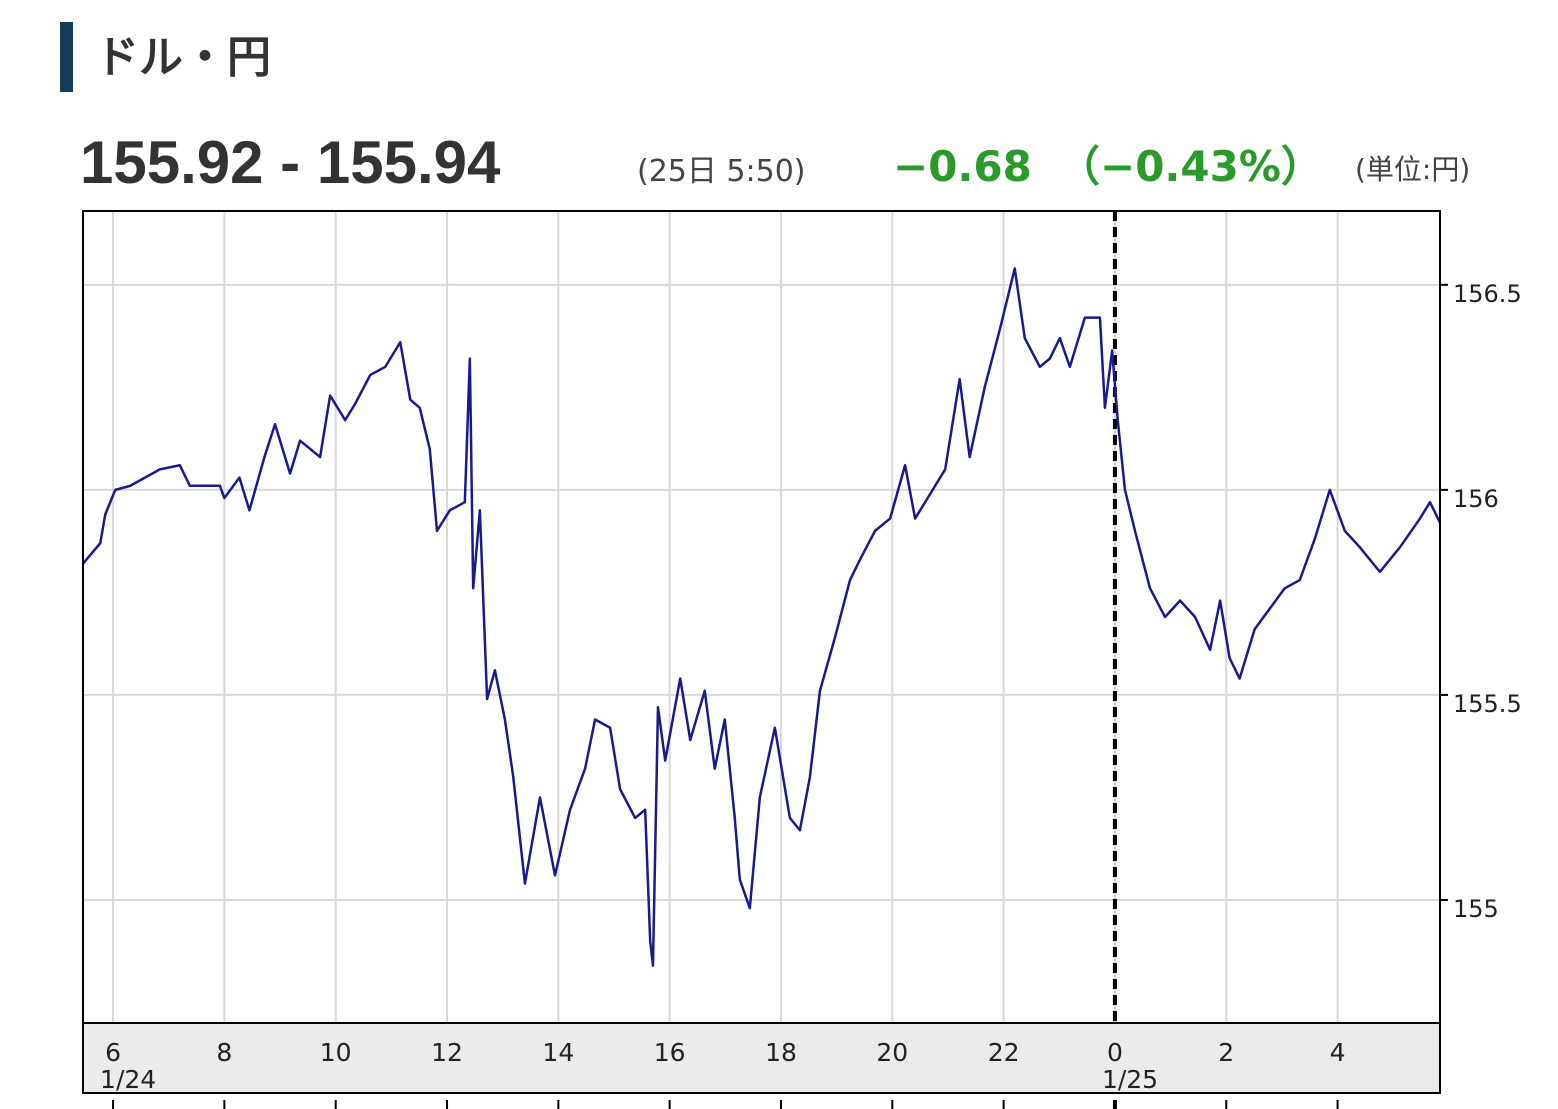 This screenshot has width=1558, height=1109. Describe the element at coordinates (670, 1052) in the screenshot. I see `x-tick-label: 16` at that location.